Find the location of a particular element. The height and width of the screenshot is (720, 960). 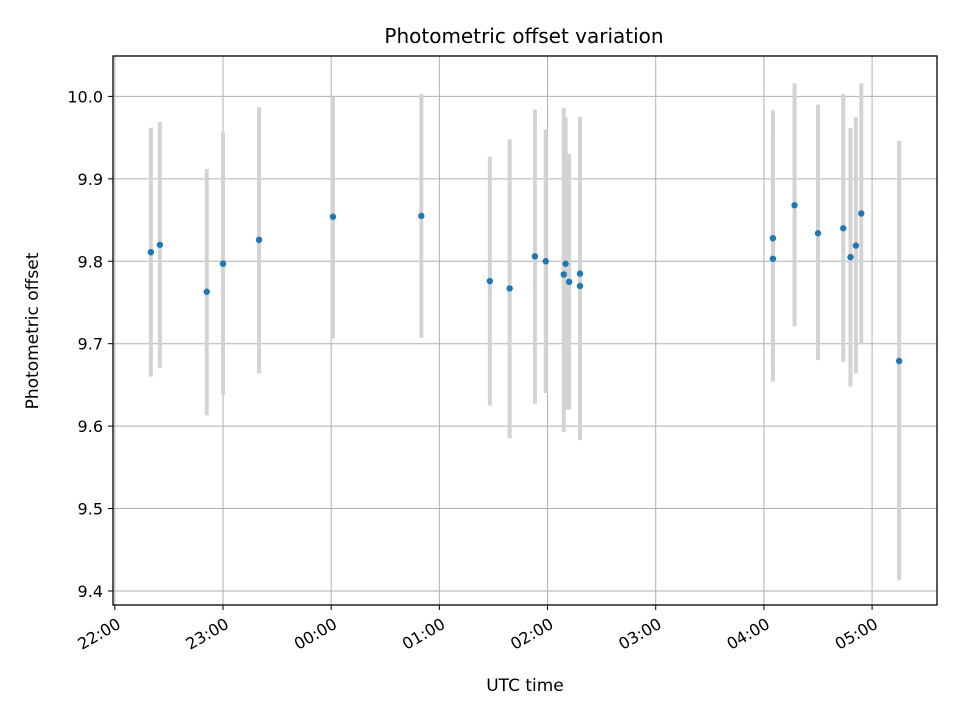

x-tick-label: 02:00 is located at coordinates (531, 634).